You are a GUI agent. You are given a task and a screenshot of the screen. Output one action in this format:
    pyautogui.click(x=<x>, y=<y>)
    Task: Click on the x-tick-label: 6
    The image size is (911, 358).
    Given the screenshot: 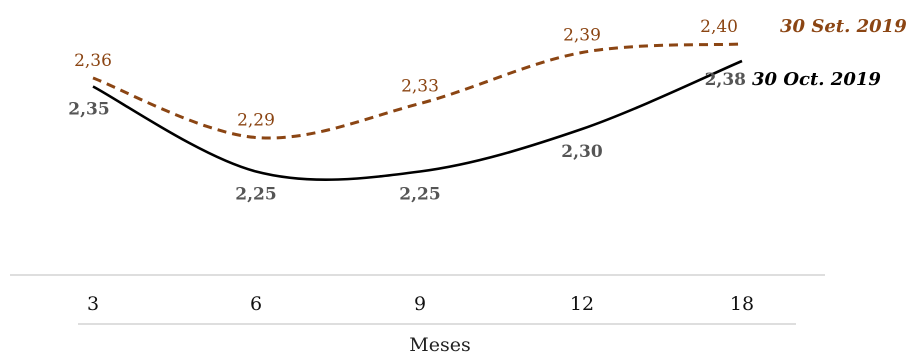 What is the action you would take?
    pyautogui.click(x=256, y=304)
    